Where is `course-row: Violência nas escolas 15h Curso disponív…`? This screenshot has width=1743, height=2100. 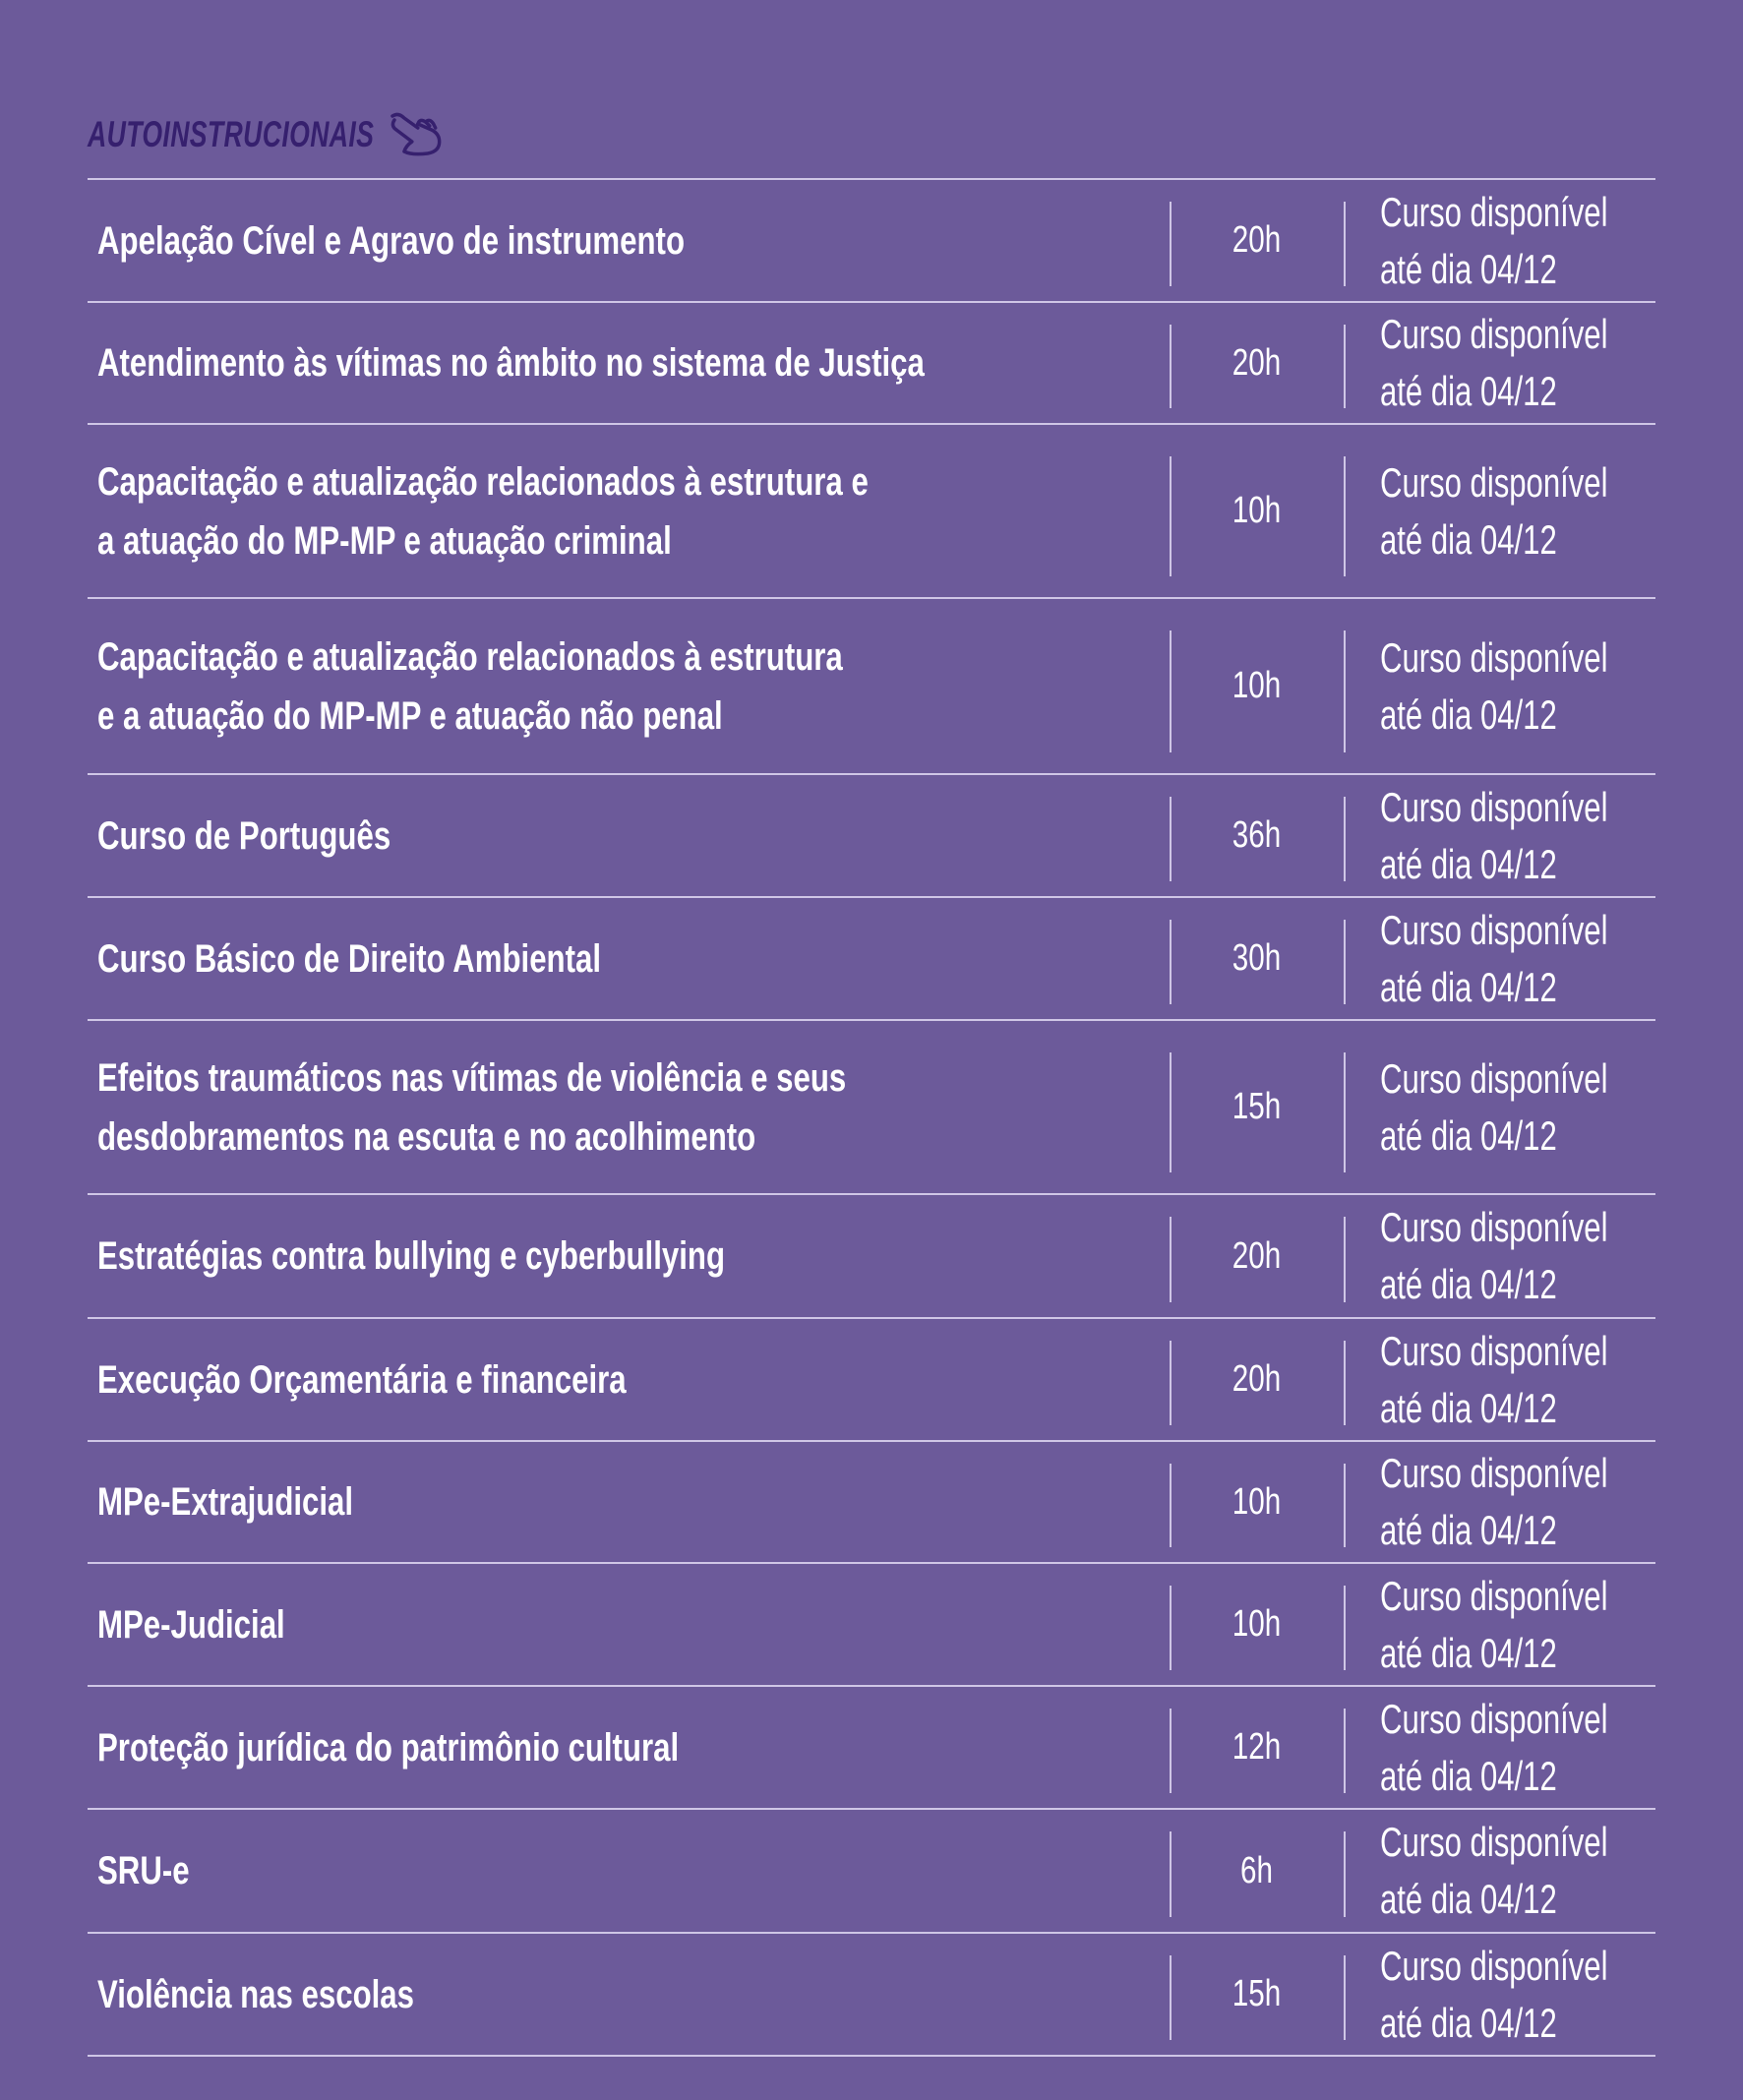
course-row: Violência nas escolas 15h Curso disponív… is located at coordinates (872, 1995).